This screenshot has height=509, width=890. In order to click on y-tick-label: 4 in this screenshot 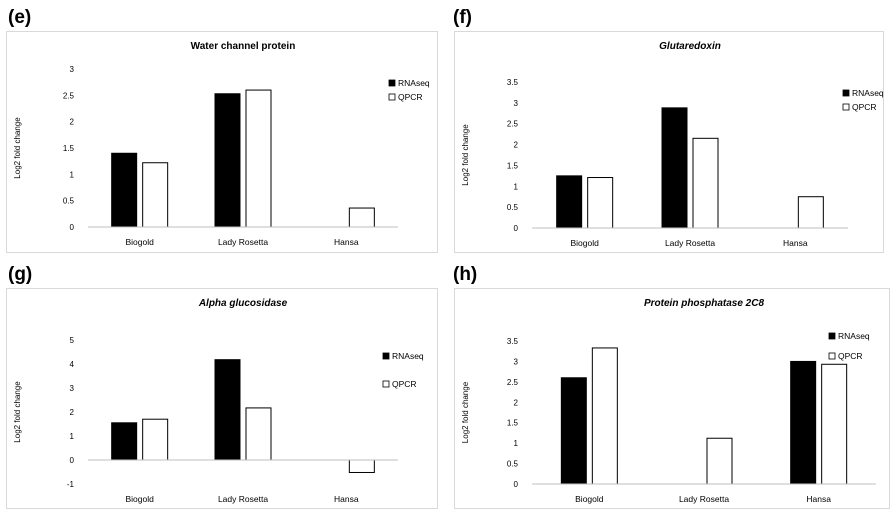, I will do `click(72, 364)`.